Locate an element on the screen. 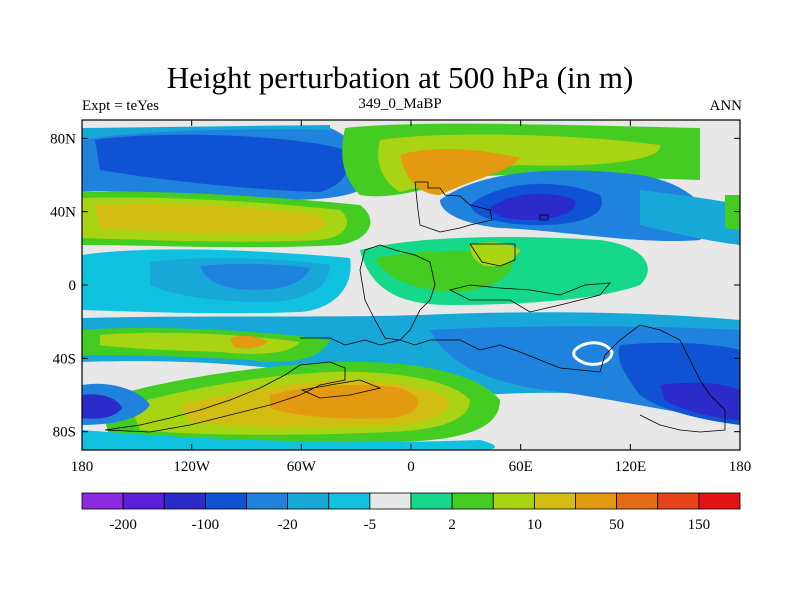 This screenshot has height=600, width=800. right-label: ANN is located at coordinates (726, 106).